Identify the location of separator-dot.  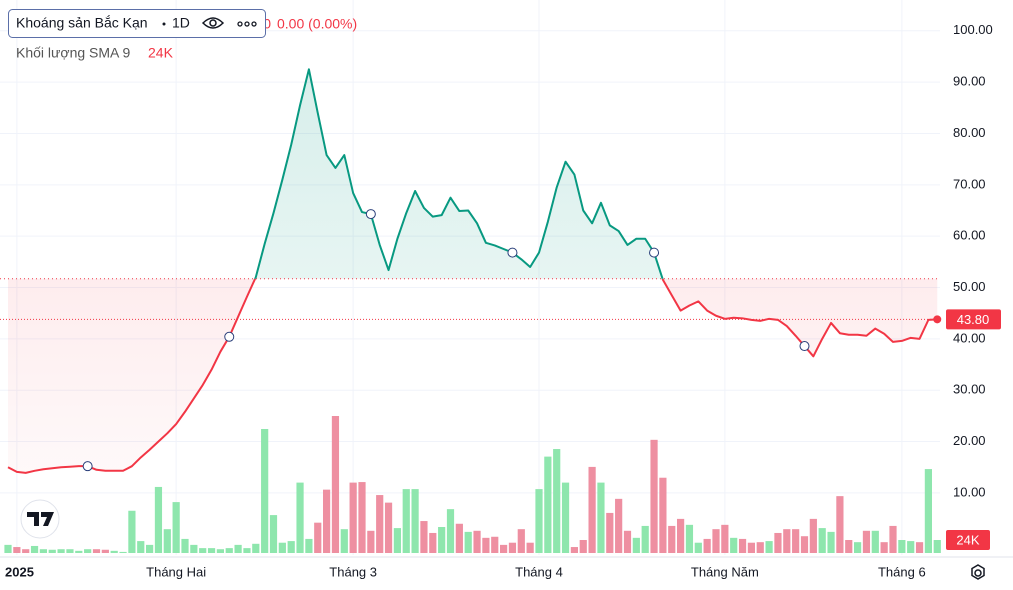
(164, 24).